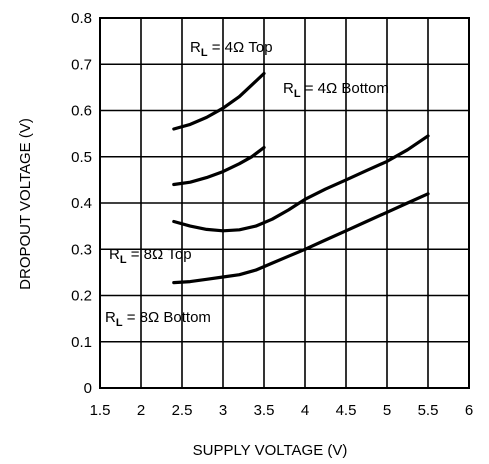 The width and height of the screenshot is (489, 464). What do you see at coordinates (158, 319) in the screenshot?
I see `series-label-8ohm-bottom: RL = 8Ω Bottom` at bounding box center [158, 319].